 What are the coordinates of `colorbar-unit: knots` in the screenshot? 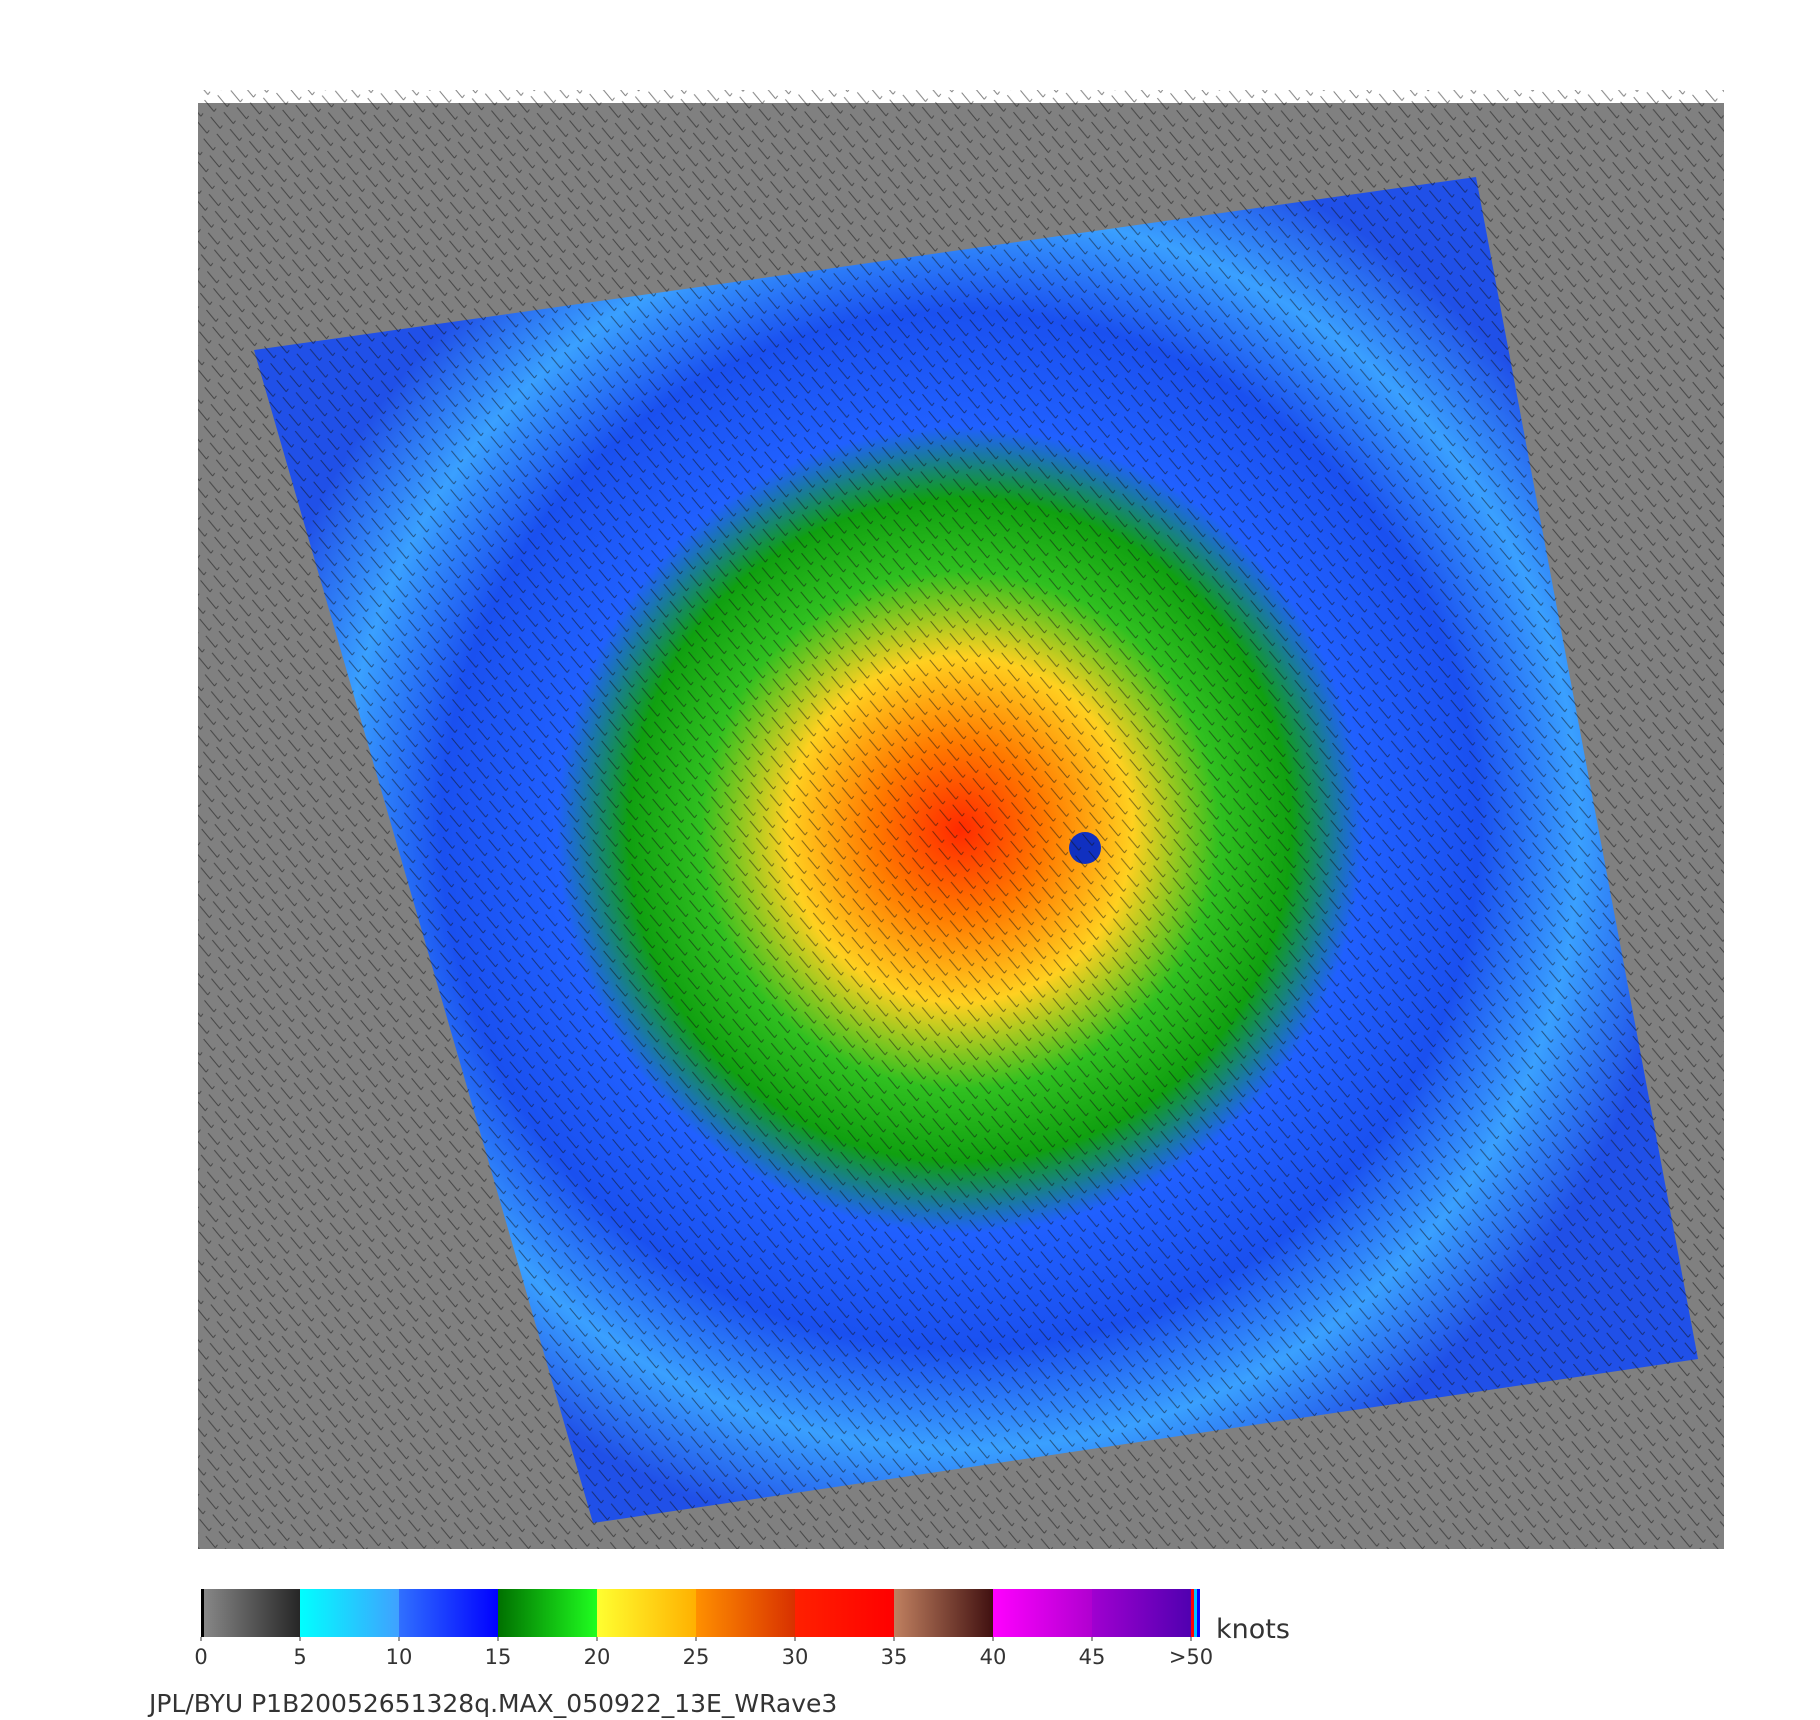 It's located at (1253, 1629).